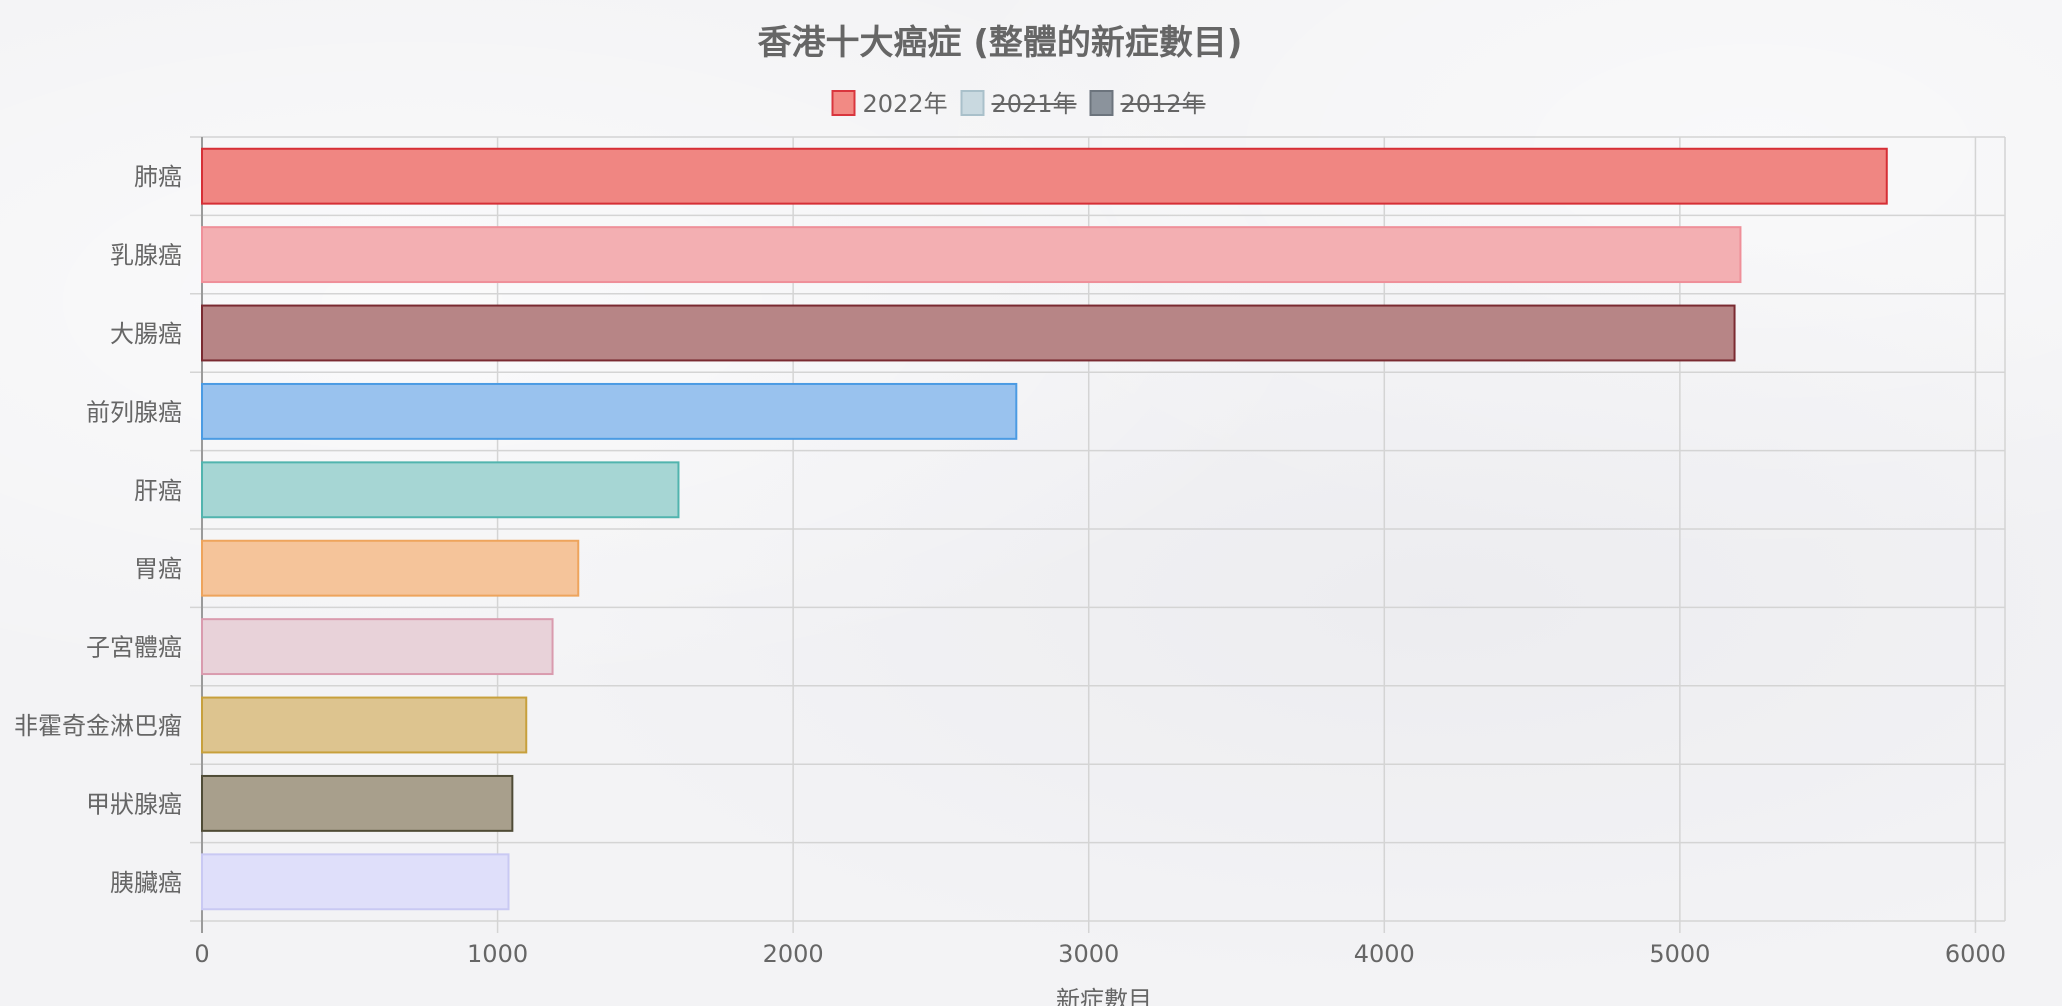 This screenshot has height=1006, width=2062. What do you see at coordinates (201, 954) in the screenshot?
I see `x-tick-label: 0` at bounding box center [201, 954].